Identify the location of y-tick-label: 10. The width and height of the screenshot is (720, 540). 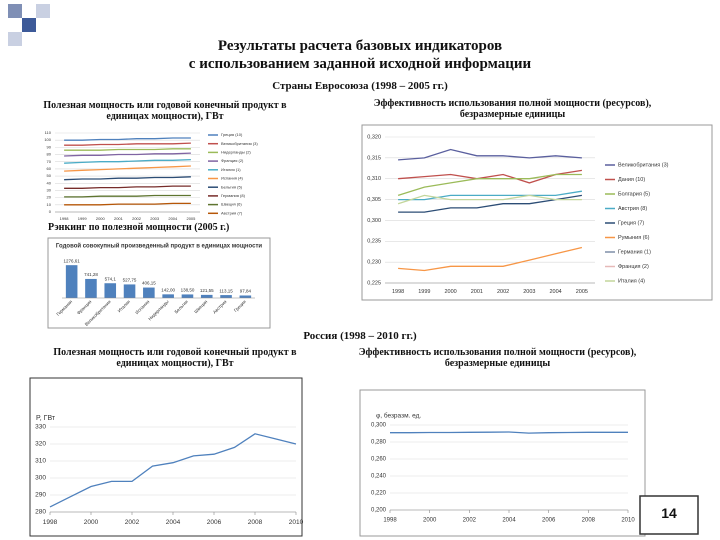
(49, 204).